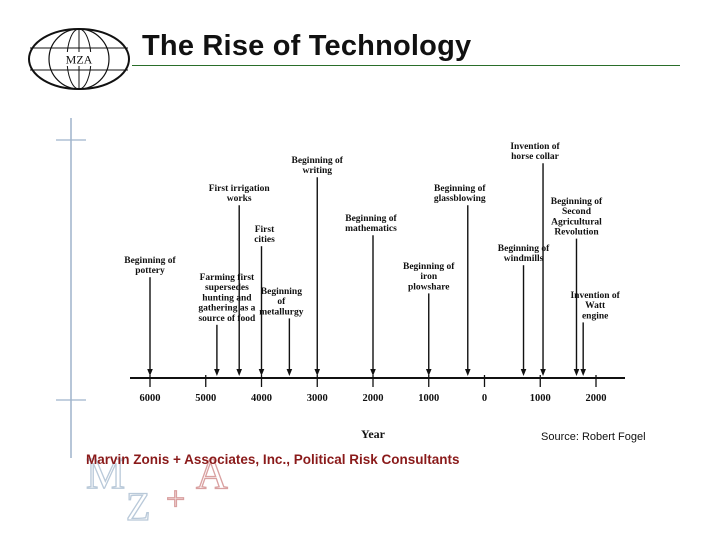 The width and height of the screenshot is (720, 540). I want to click on timeline-event: Beginning of glassblowing, so click(460, 280).